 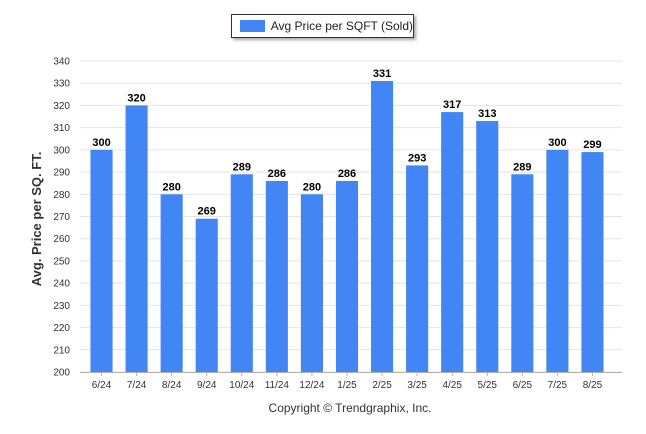 What do you see at coordinates (61, 128) in the screenshot?
I see `y-tick-label: 310` at bounding box center [61, 128].